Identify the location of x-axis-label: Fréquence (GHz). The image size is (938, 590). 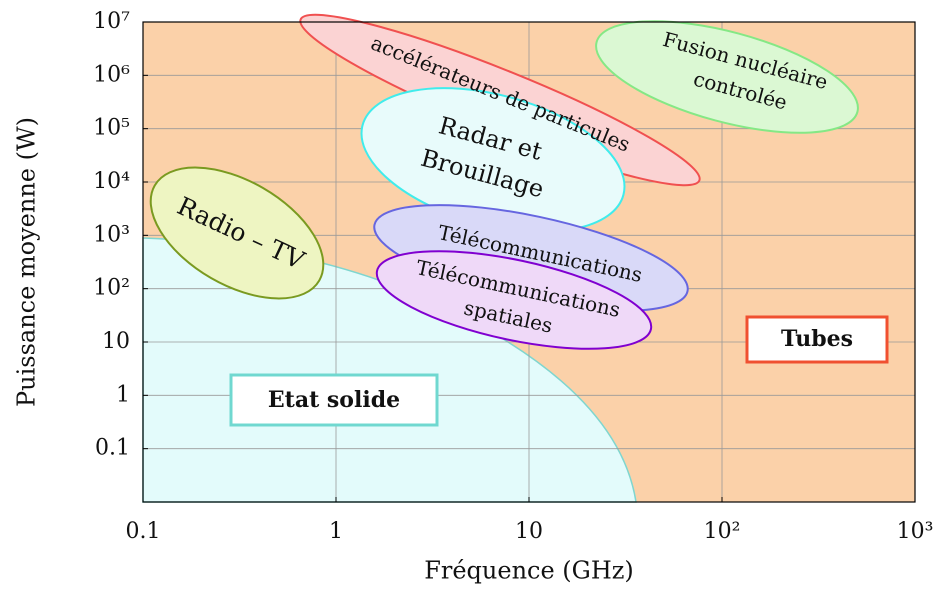
(529, 571).